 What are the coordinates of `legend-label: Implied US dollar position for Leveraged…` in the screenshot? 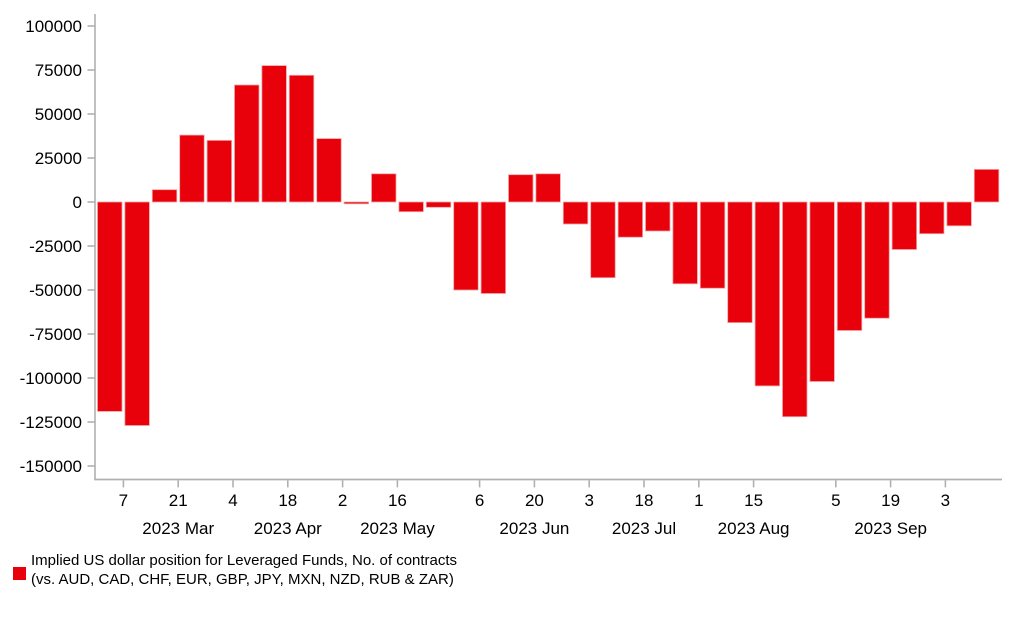 It's located at (244, 570).